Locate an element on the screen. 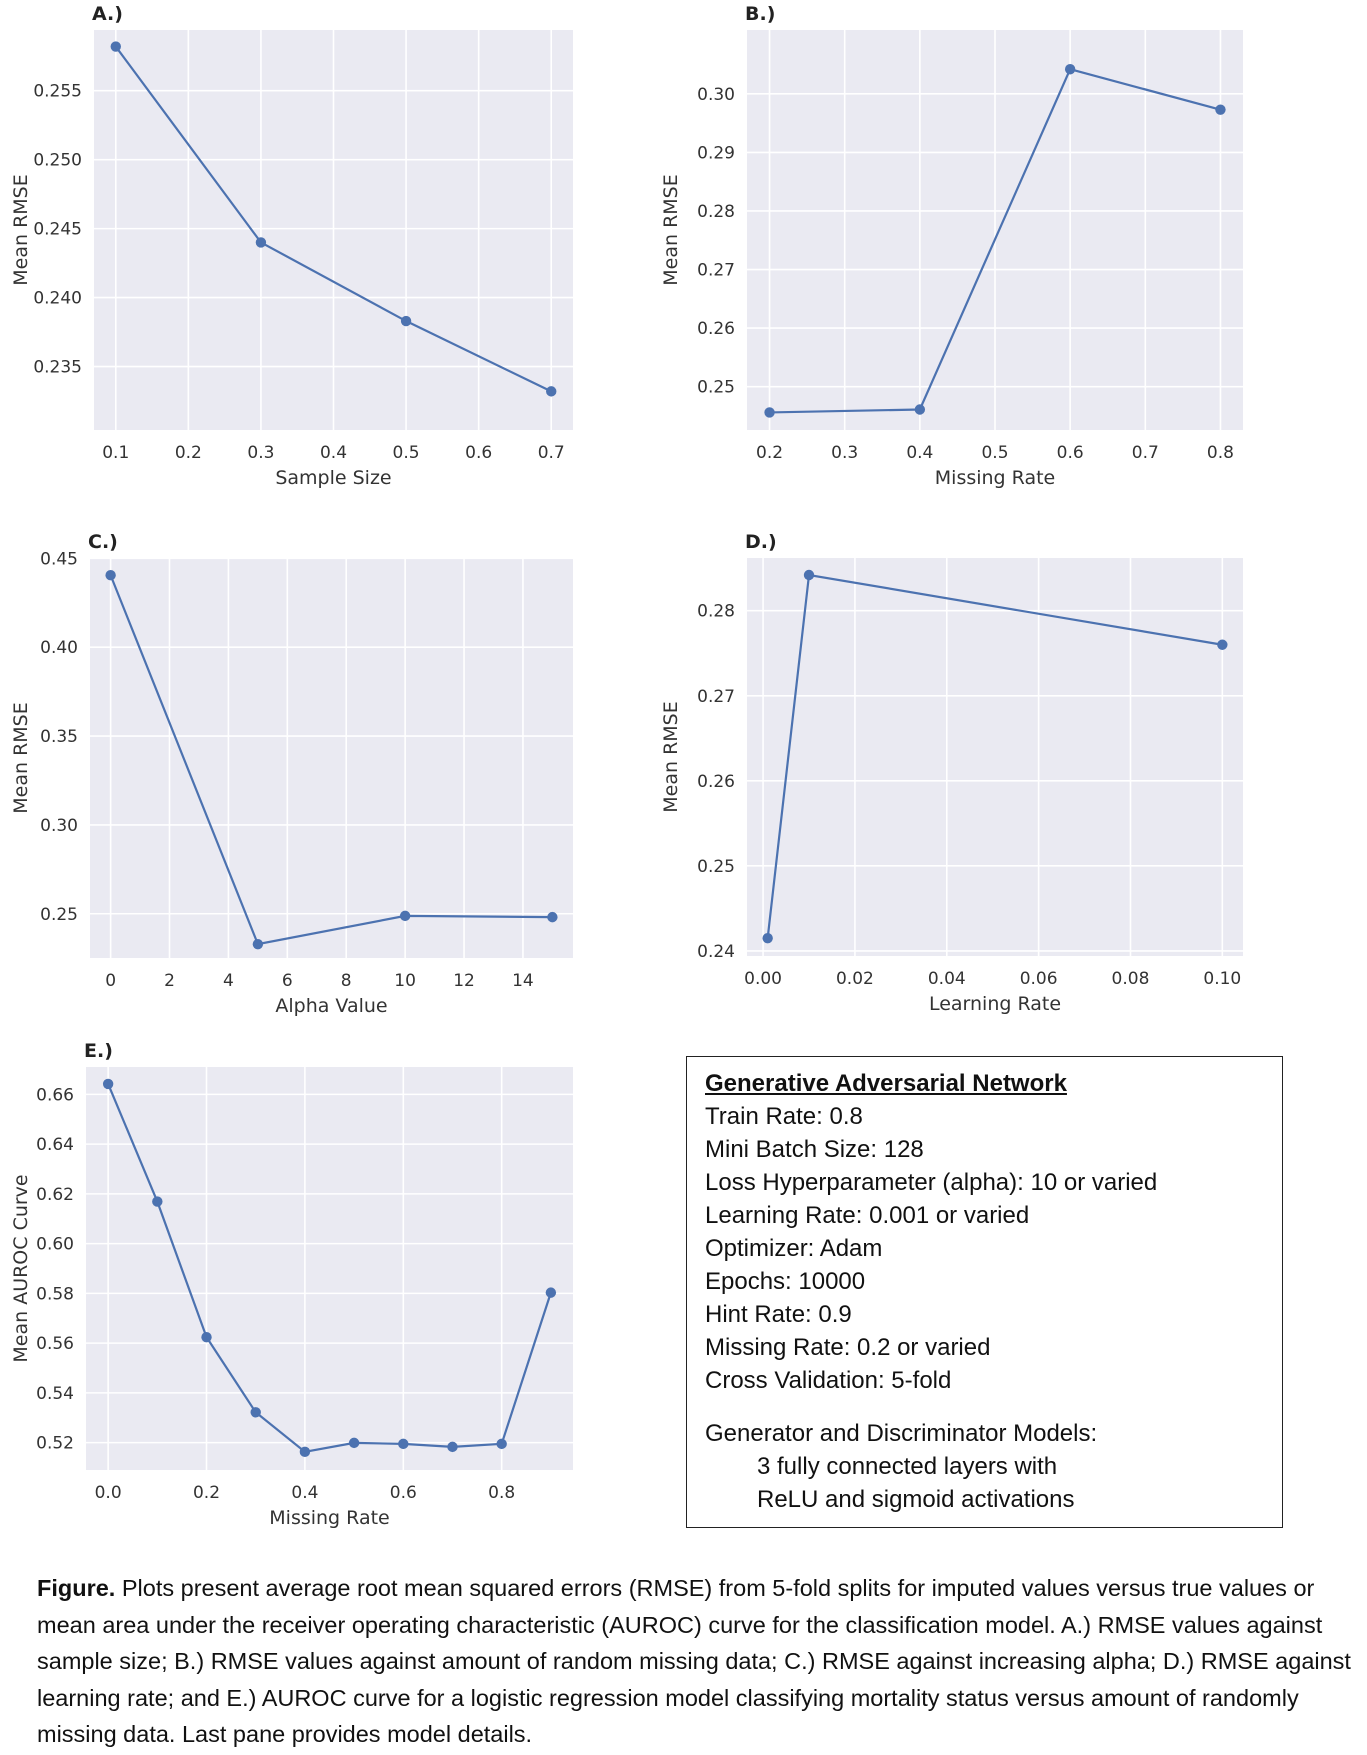 The width and height of the screenshot is (1367, 1755). x-axis-label: Sample Size is located at coordinates (333, 478).